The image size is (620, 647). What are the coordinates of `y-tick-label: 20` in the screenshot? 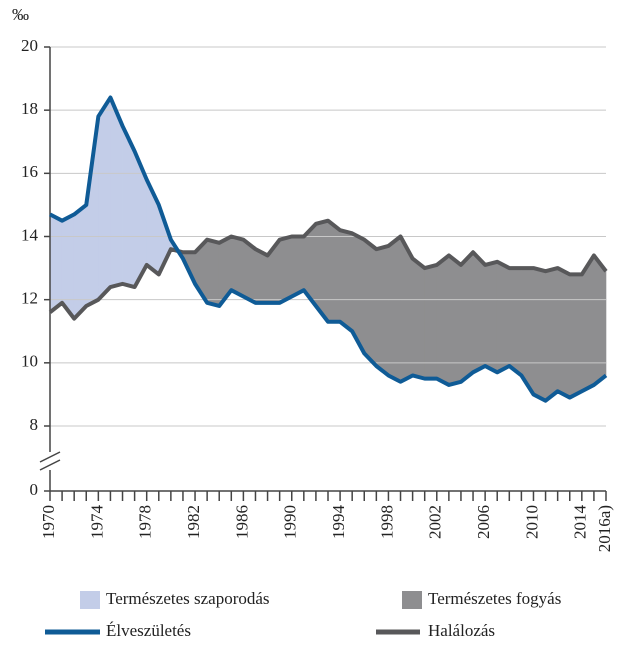 It's located at (29, 45).